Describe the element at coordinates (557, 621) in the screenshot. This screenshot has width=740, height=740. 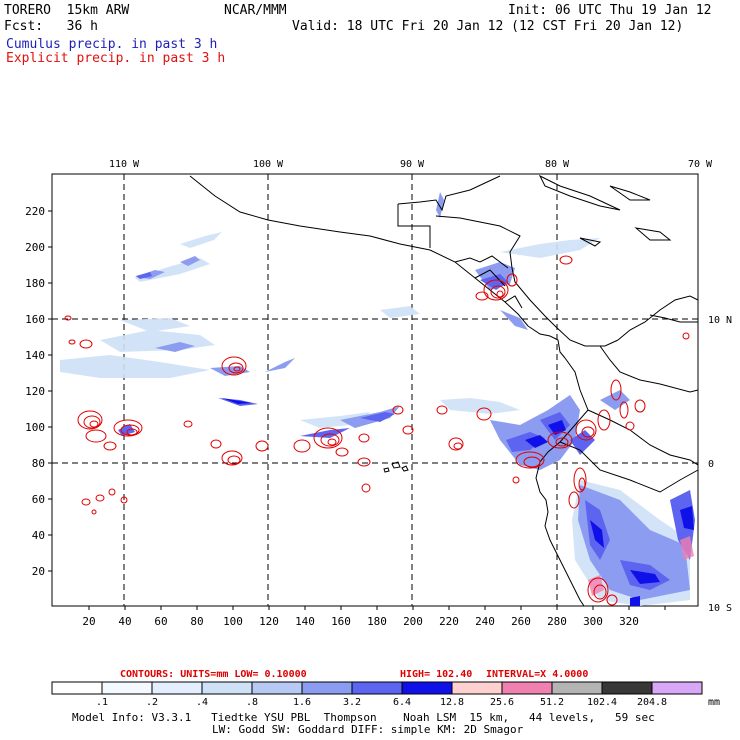
I see `x-tick-label: 280` at that location.